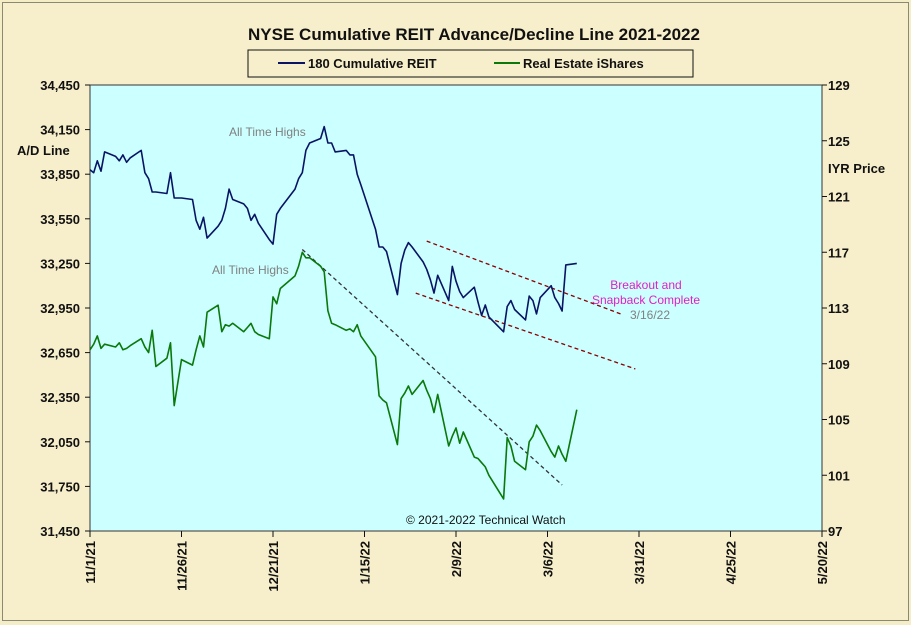 This screenshot has height=625, width=911. What do you see at coordinates (486, 520) in the screenshot?
I see `copyright-text: © 2021-2022 Technical Watch` at bounding box center [486, 520].